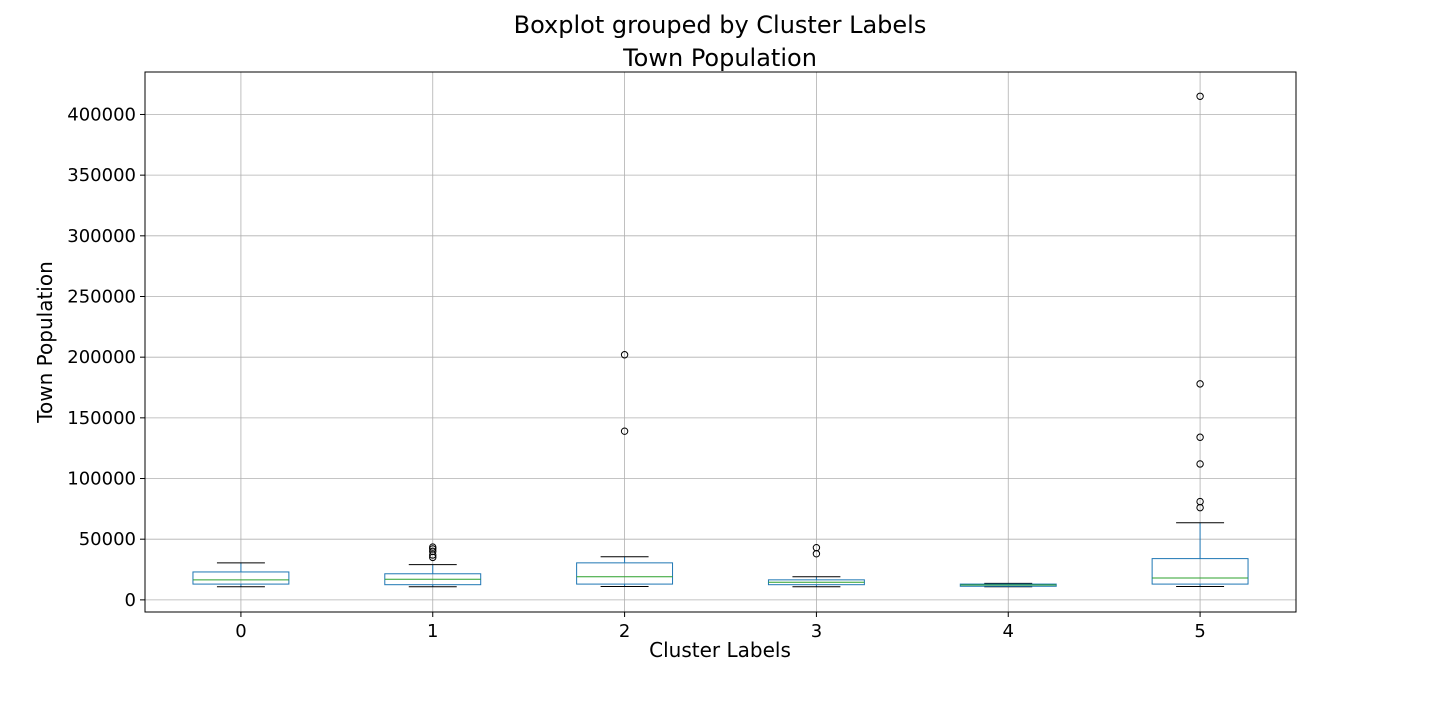 This screenshot has height=720, width=1440. Describe the element at coordinates (101, 479) in the screenshot. I see `y-tick-label: 100000` at that location.